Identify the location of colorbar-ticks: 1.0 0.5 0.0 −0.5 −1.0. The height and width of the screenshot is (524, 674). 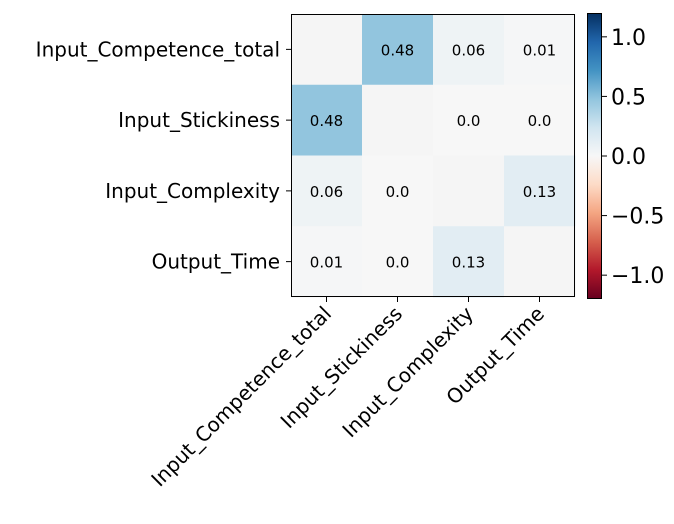
(633, 157).